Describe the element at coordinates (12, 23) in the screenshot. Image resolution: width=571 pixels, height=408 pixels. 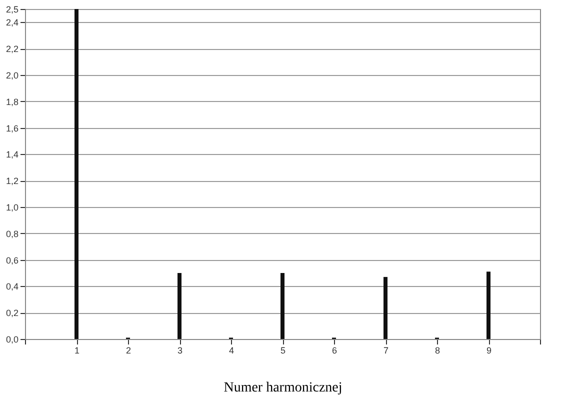
I see `y-tick-label: 2,4` at that location.